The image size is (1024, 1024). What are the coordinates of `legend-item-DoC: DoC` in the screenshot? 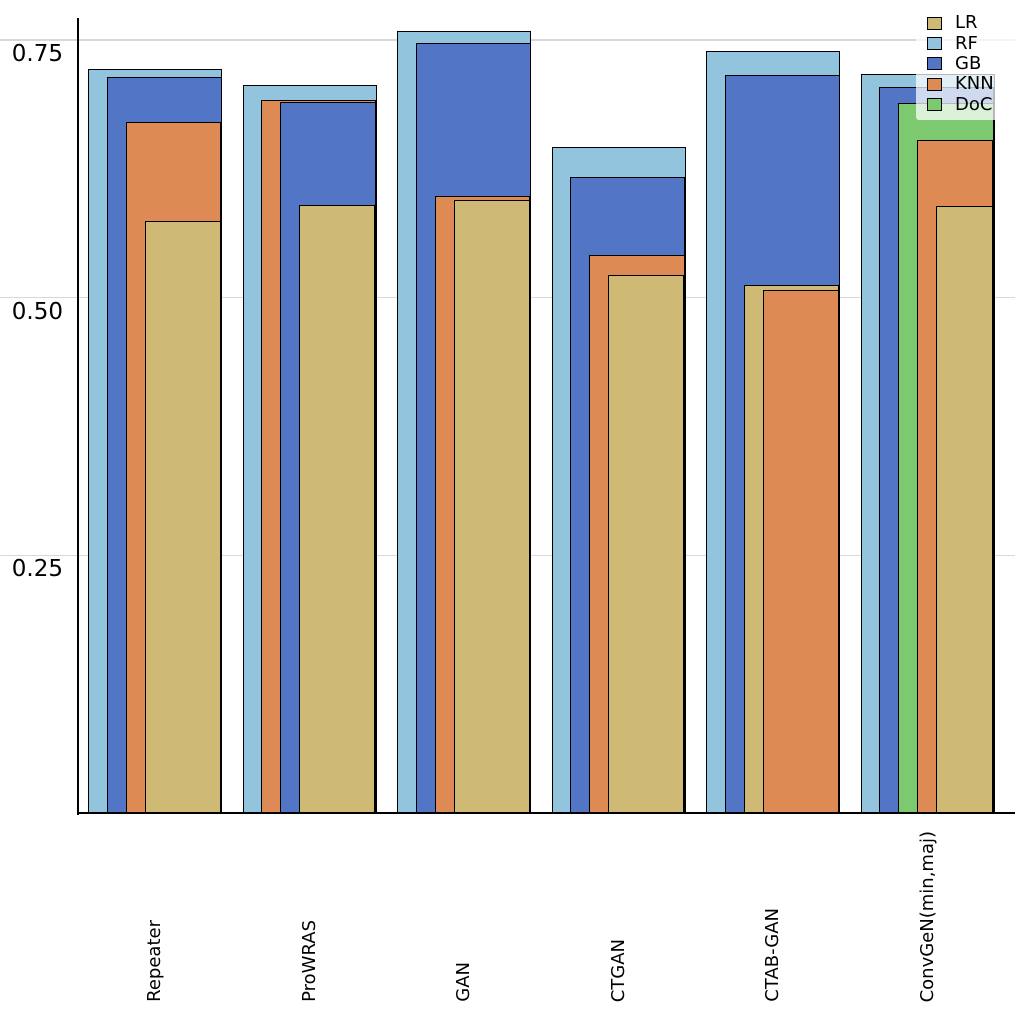 It's located at (974, 105).